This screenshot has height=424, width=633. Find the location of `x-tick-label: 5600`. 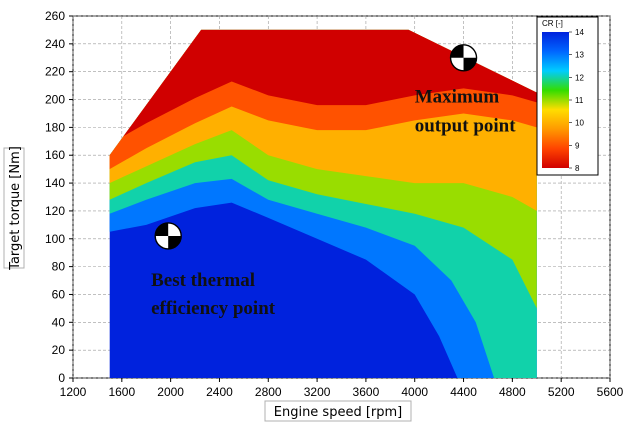

x-tick-label: 5600 is located at coordinates (610, 392).